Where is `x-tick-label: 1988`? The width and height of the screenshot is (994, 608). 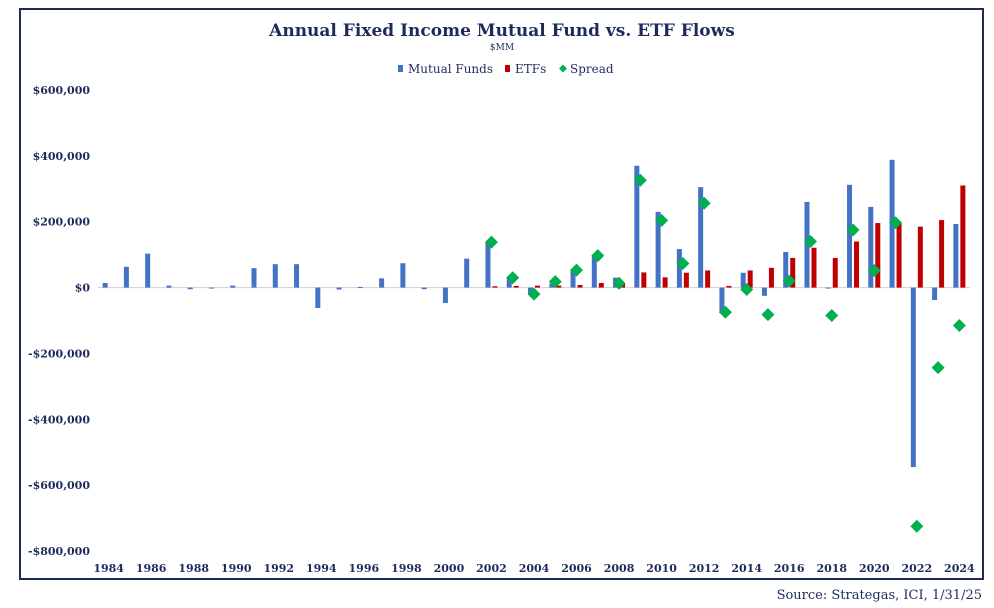
x-tick-label: 1988 is located at coordinates (193, 568).